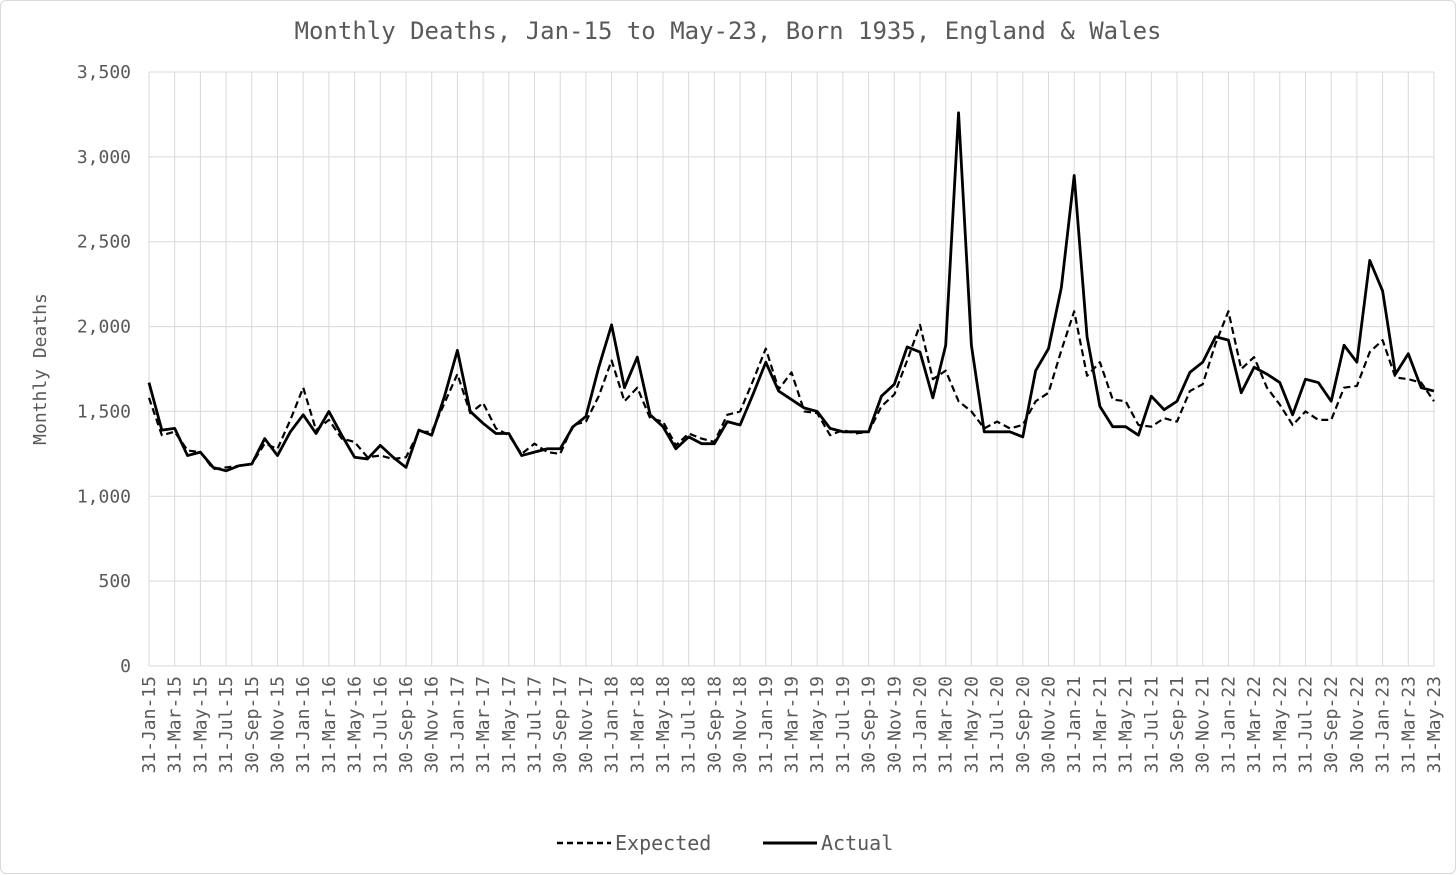 This screenshot has width=1456, height=875. Describe the element at coordinates (252, 725) in the screenshot. I see `x-tick-label: 30-Sep-15` at that location.